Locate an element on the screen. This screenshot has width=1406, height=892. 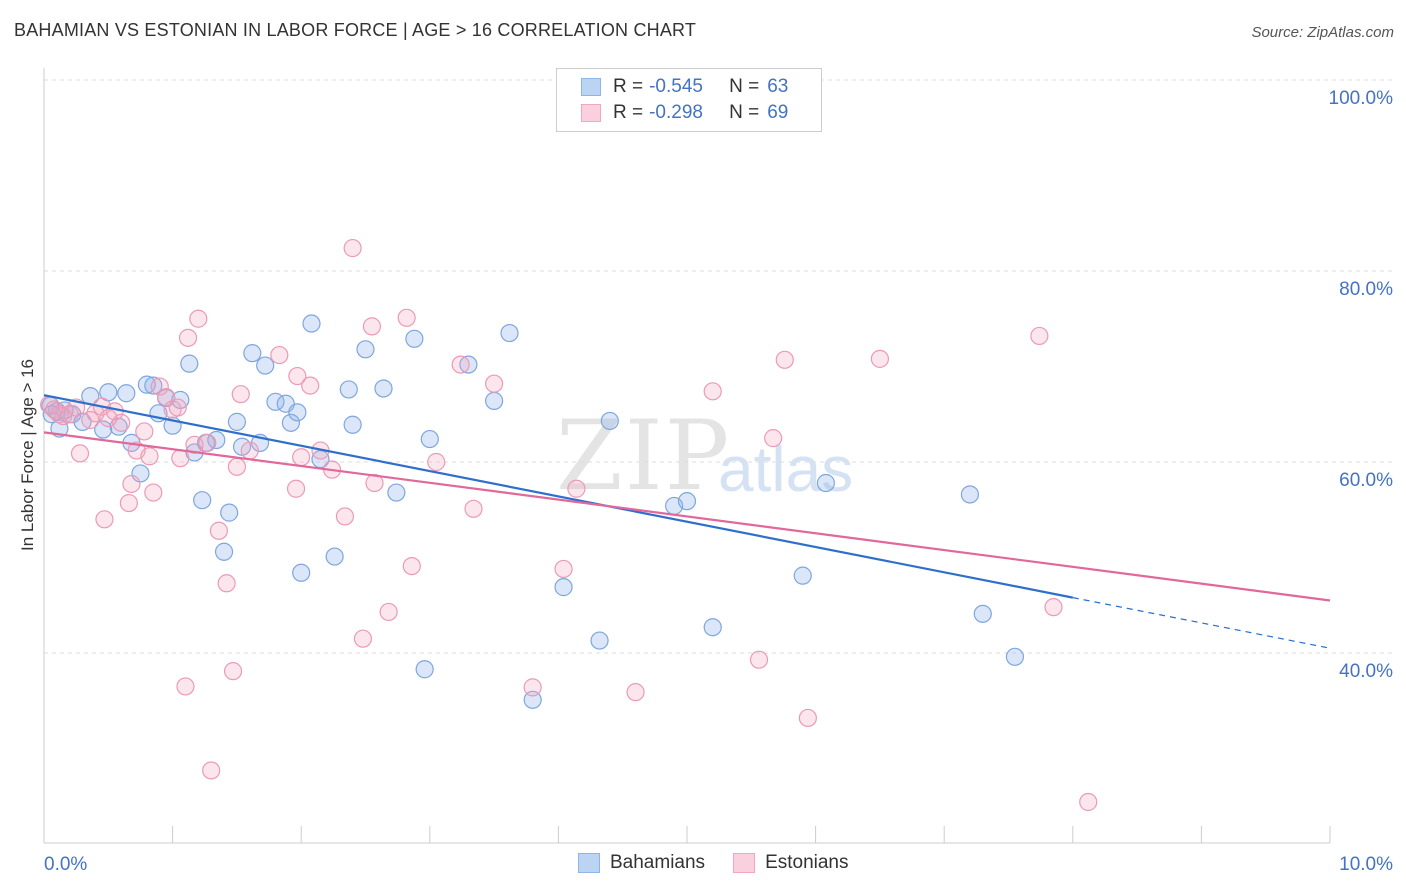
x-tick-label-max: 10.0% is located at coordinates (1366, 864).